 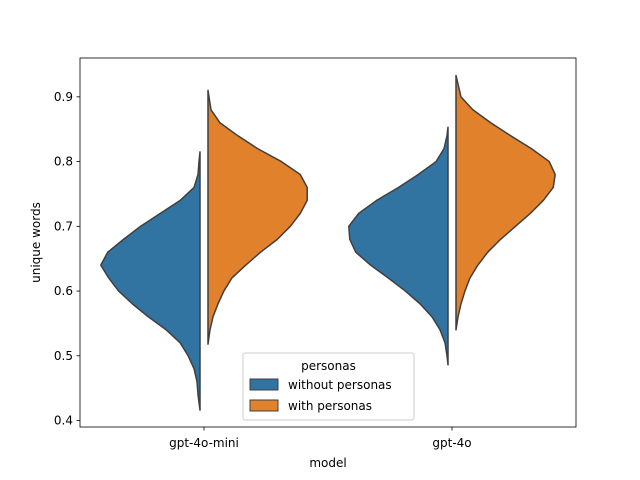 What do you see at coordinates (36, 242) in the screenshot?
I see `y-axis-label: unique words` at bounding box center [36, 242].